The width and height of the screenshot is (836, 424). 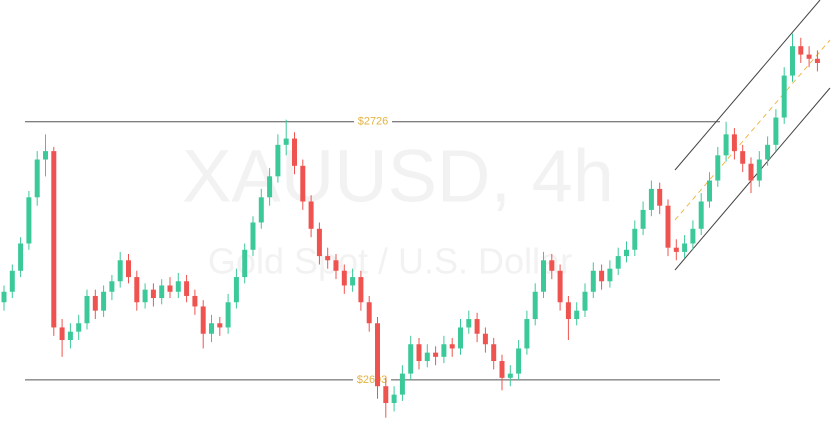 What do you see at coordinates (398, 176) in the screenshot?
I see `watermark: XAUUSD, 4h` at bounding box center [398, 176].